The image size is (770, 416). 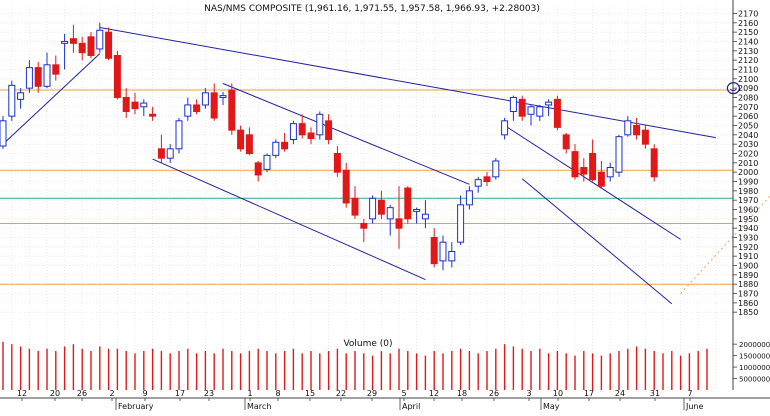 What do you see at coordinates (341, 393) in the screenshot?
I see `x-date-label: 22` at bounding box center [341, 393].